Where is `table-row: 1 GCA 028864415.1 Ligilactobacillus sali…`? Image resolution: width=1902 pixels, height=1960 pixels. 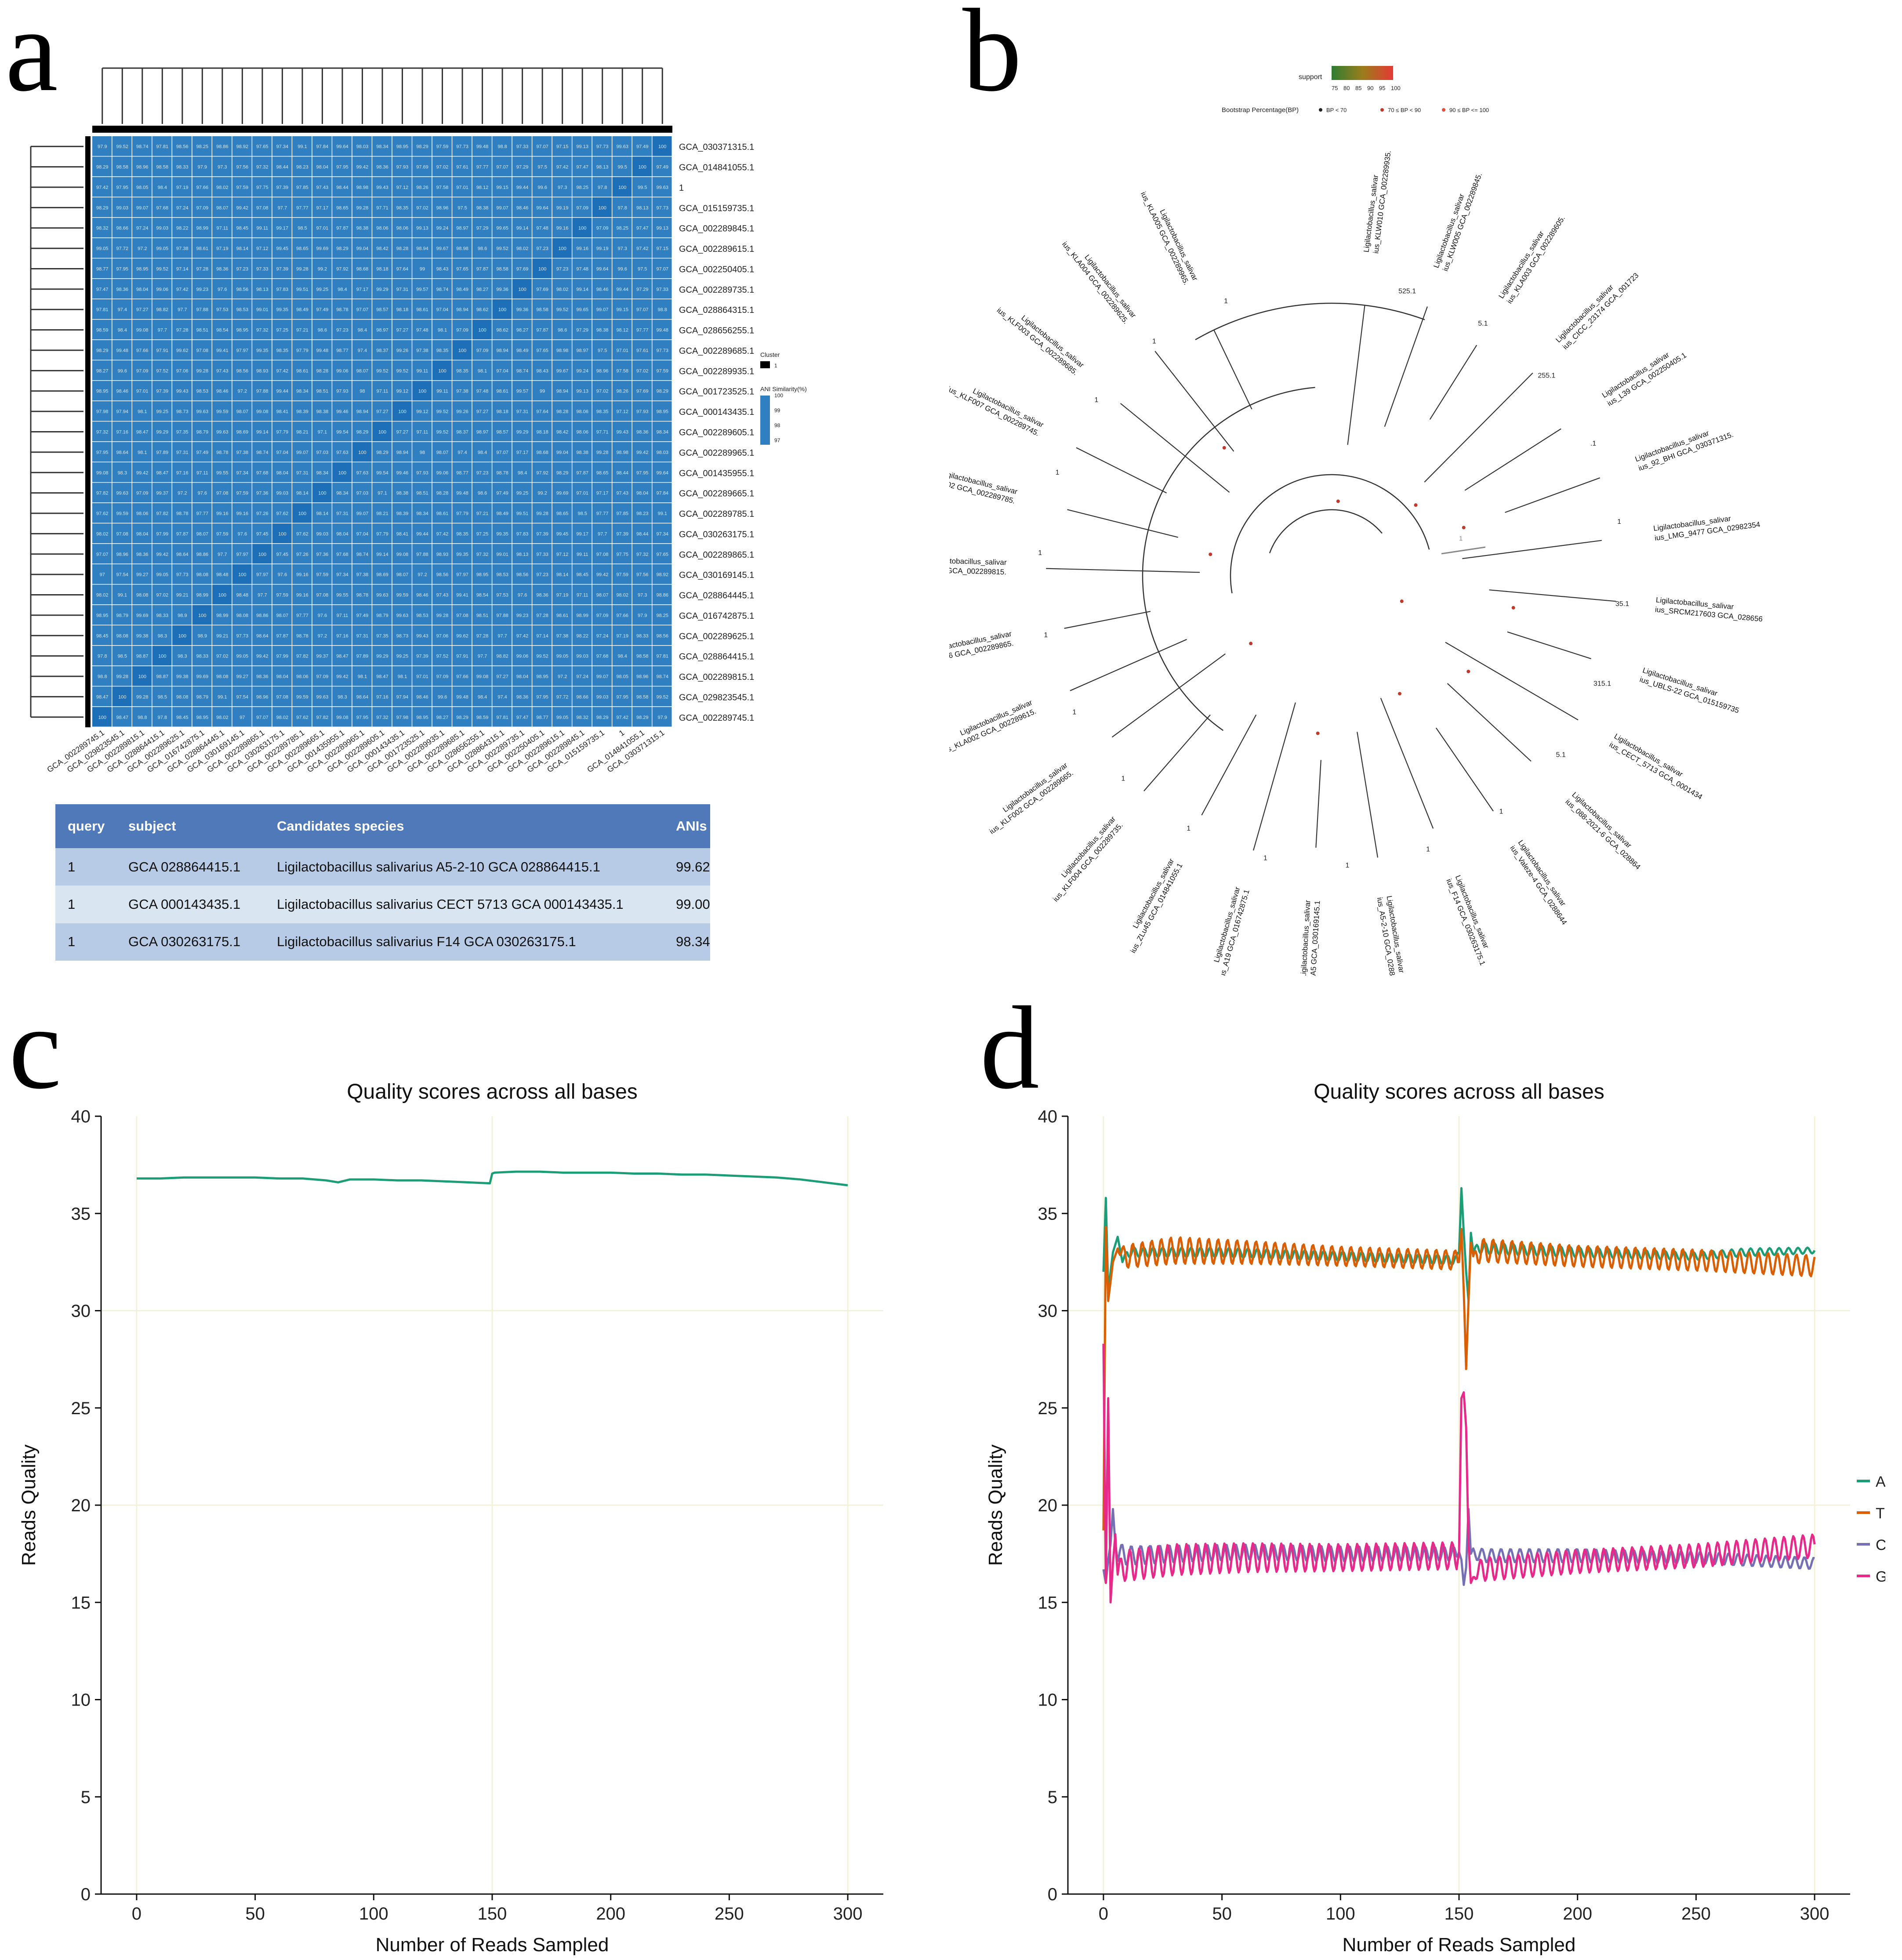
table-row: 1 GCA 028864415.1 Ligilactobacillus sali… is located at coordinates (382, 867).